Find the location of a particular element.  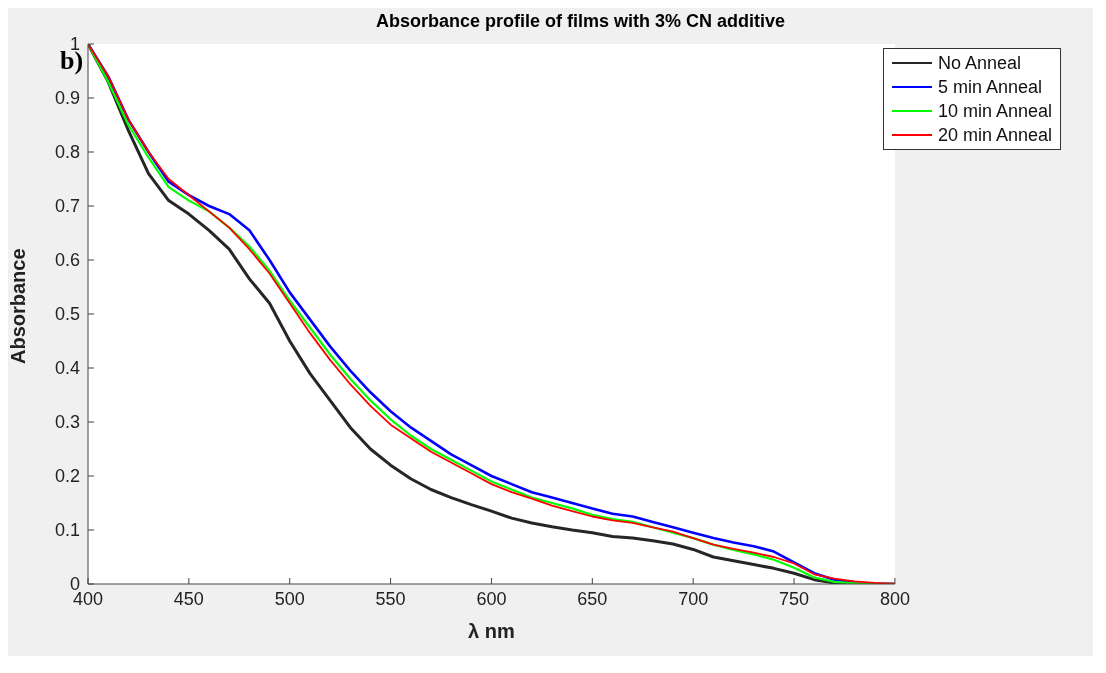

y-axis-title: Absorbance is located at coordinates (18, 306).